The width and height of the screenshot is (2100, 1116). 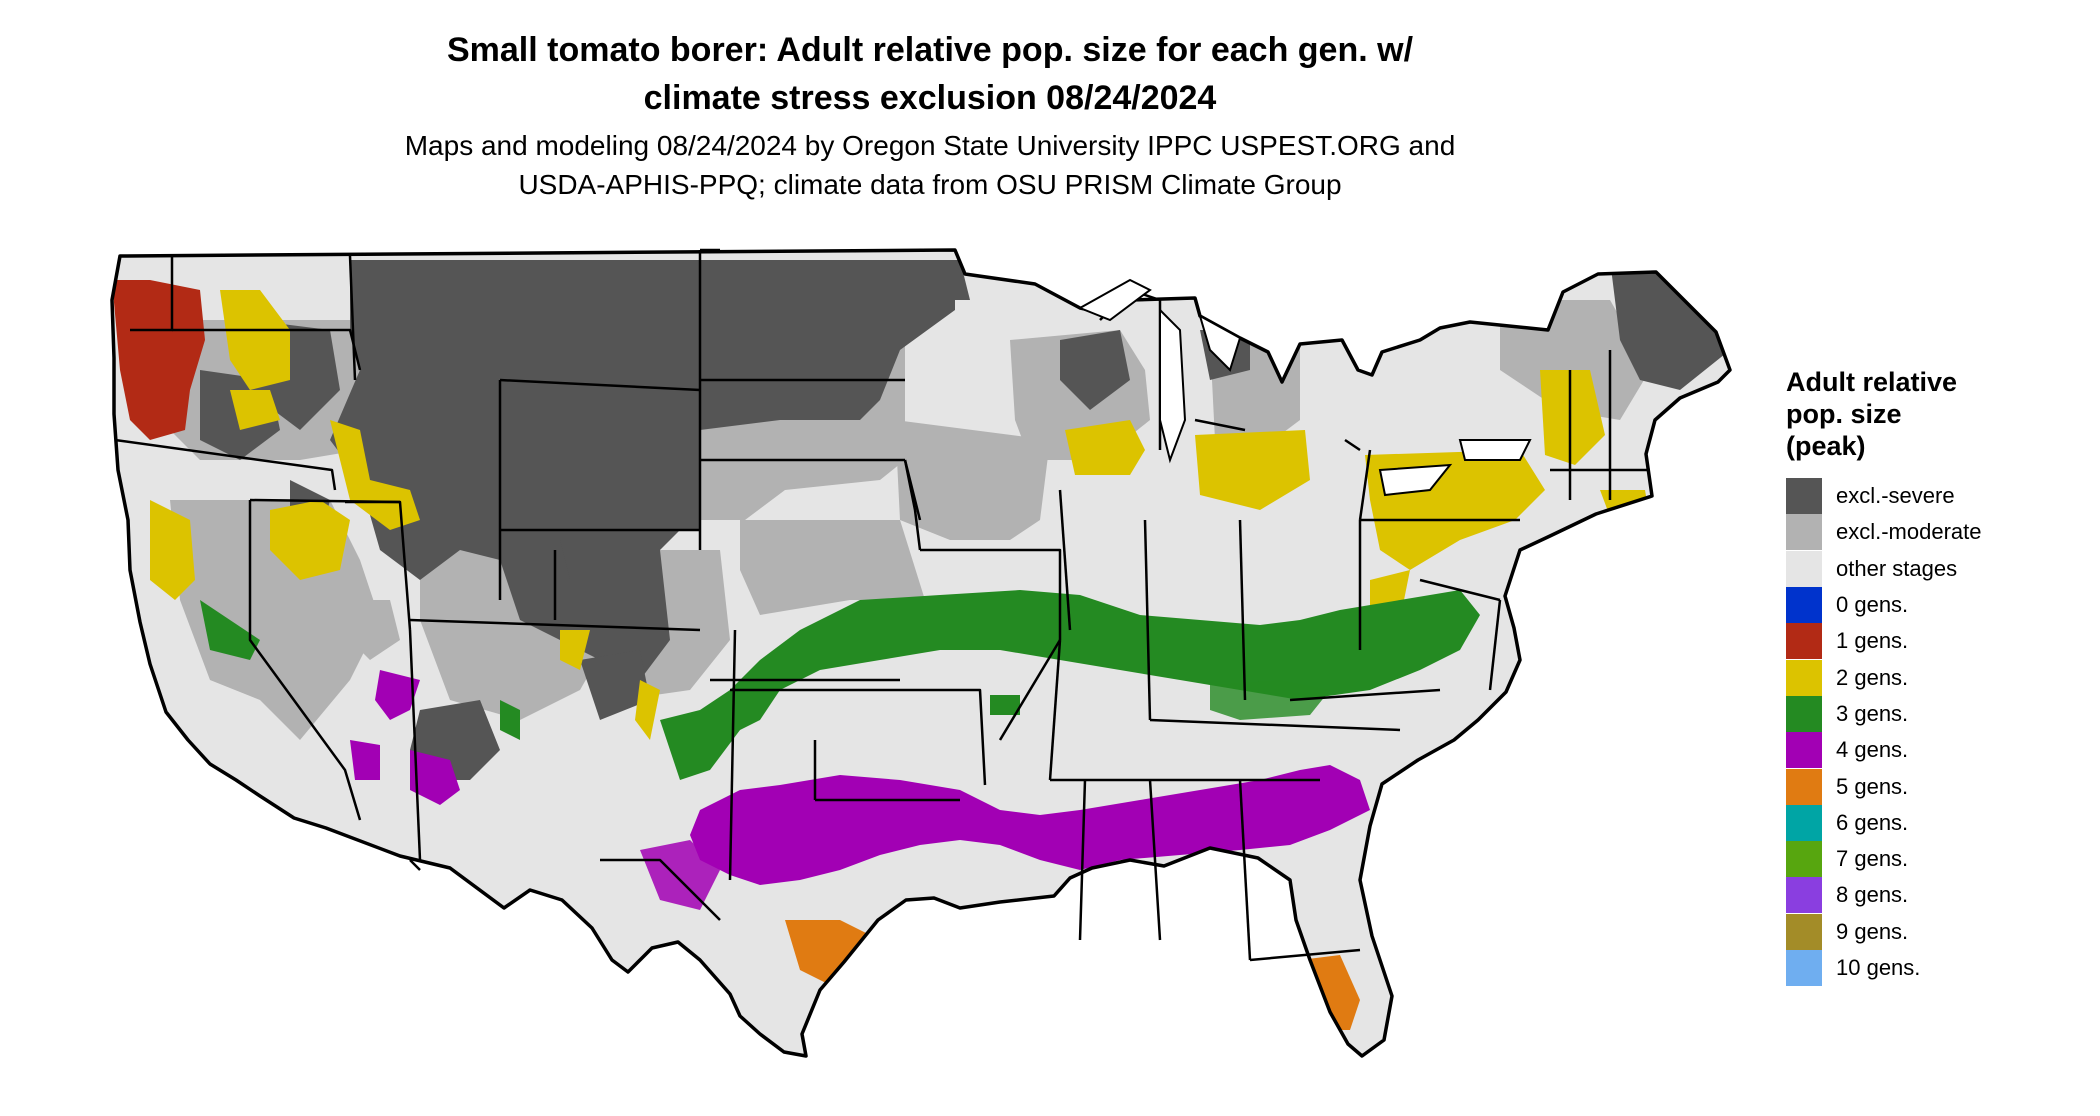 I want to click on legend-item-other-stages: other stages, so click(x=1936, y=568).